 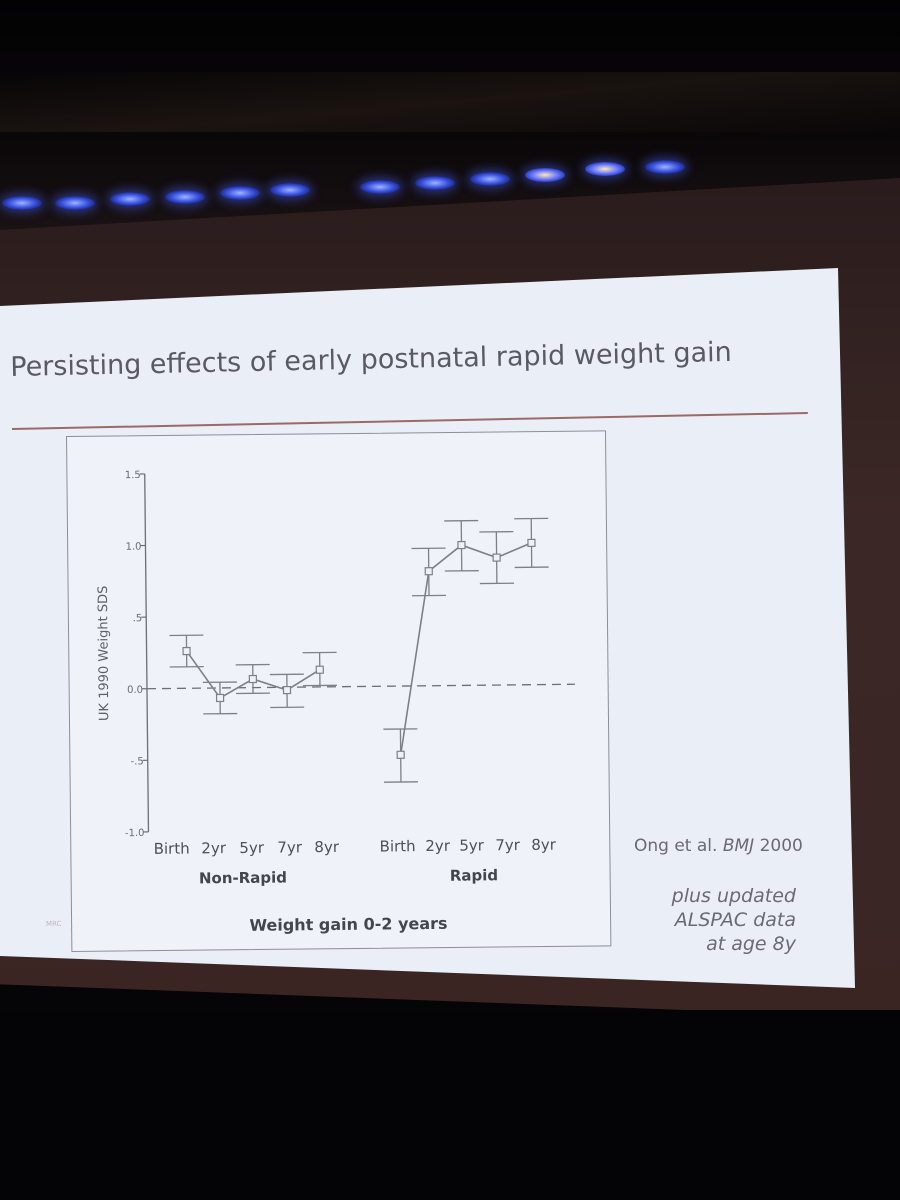 What do you see at coordinates (133, 475) in the screenshot?
I see `y-tick-label: 1.5` at bounding box center [133, 475].